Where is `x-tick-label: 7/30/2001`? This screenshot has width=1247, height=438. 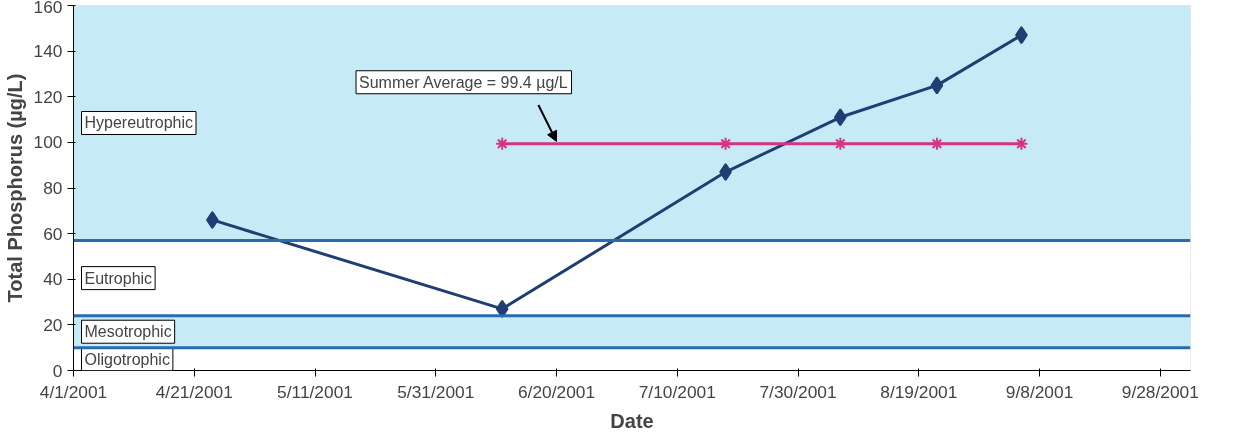 x-tick-label: 7/30/2001 is located at coordinates (798, 391).